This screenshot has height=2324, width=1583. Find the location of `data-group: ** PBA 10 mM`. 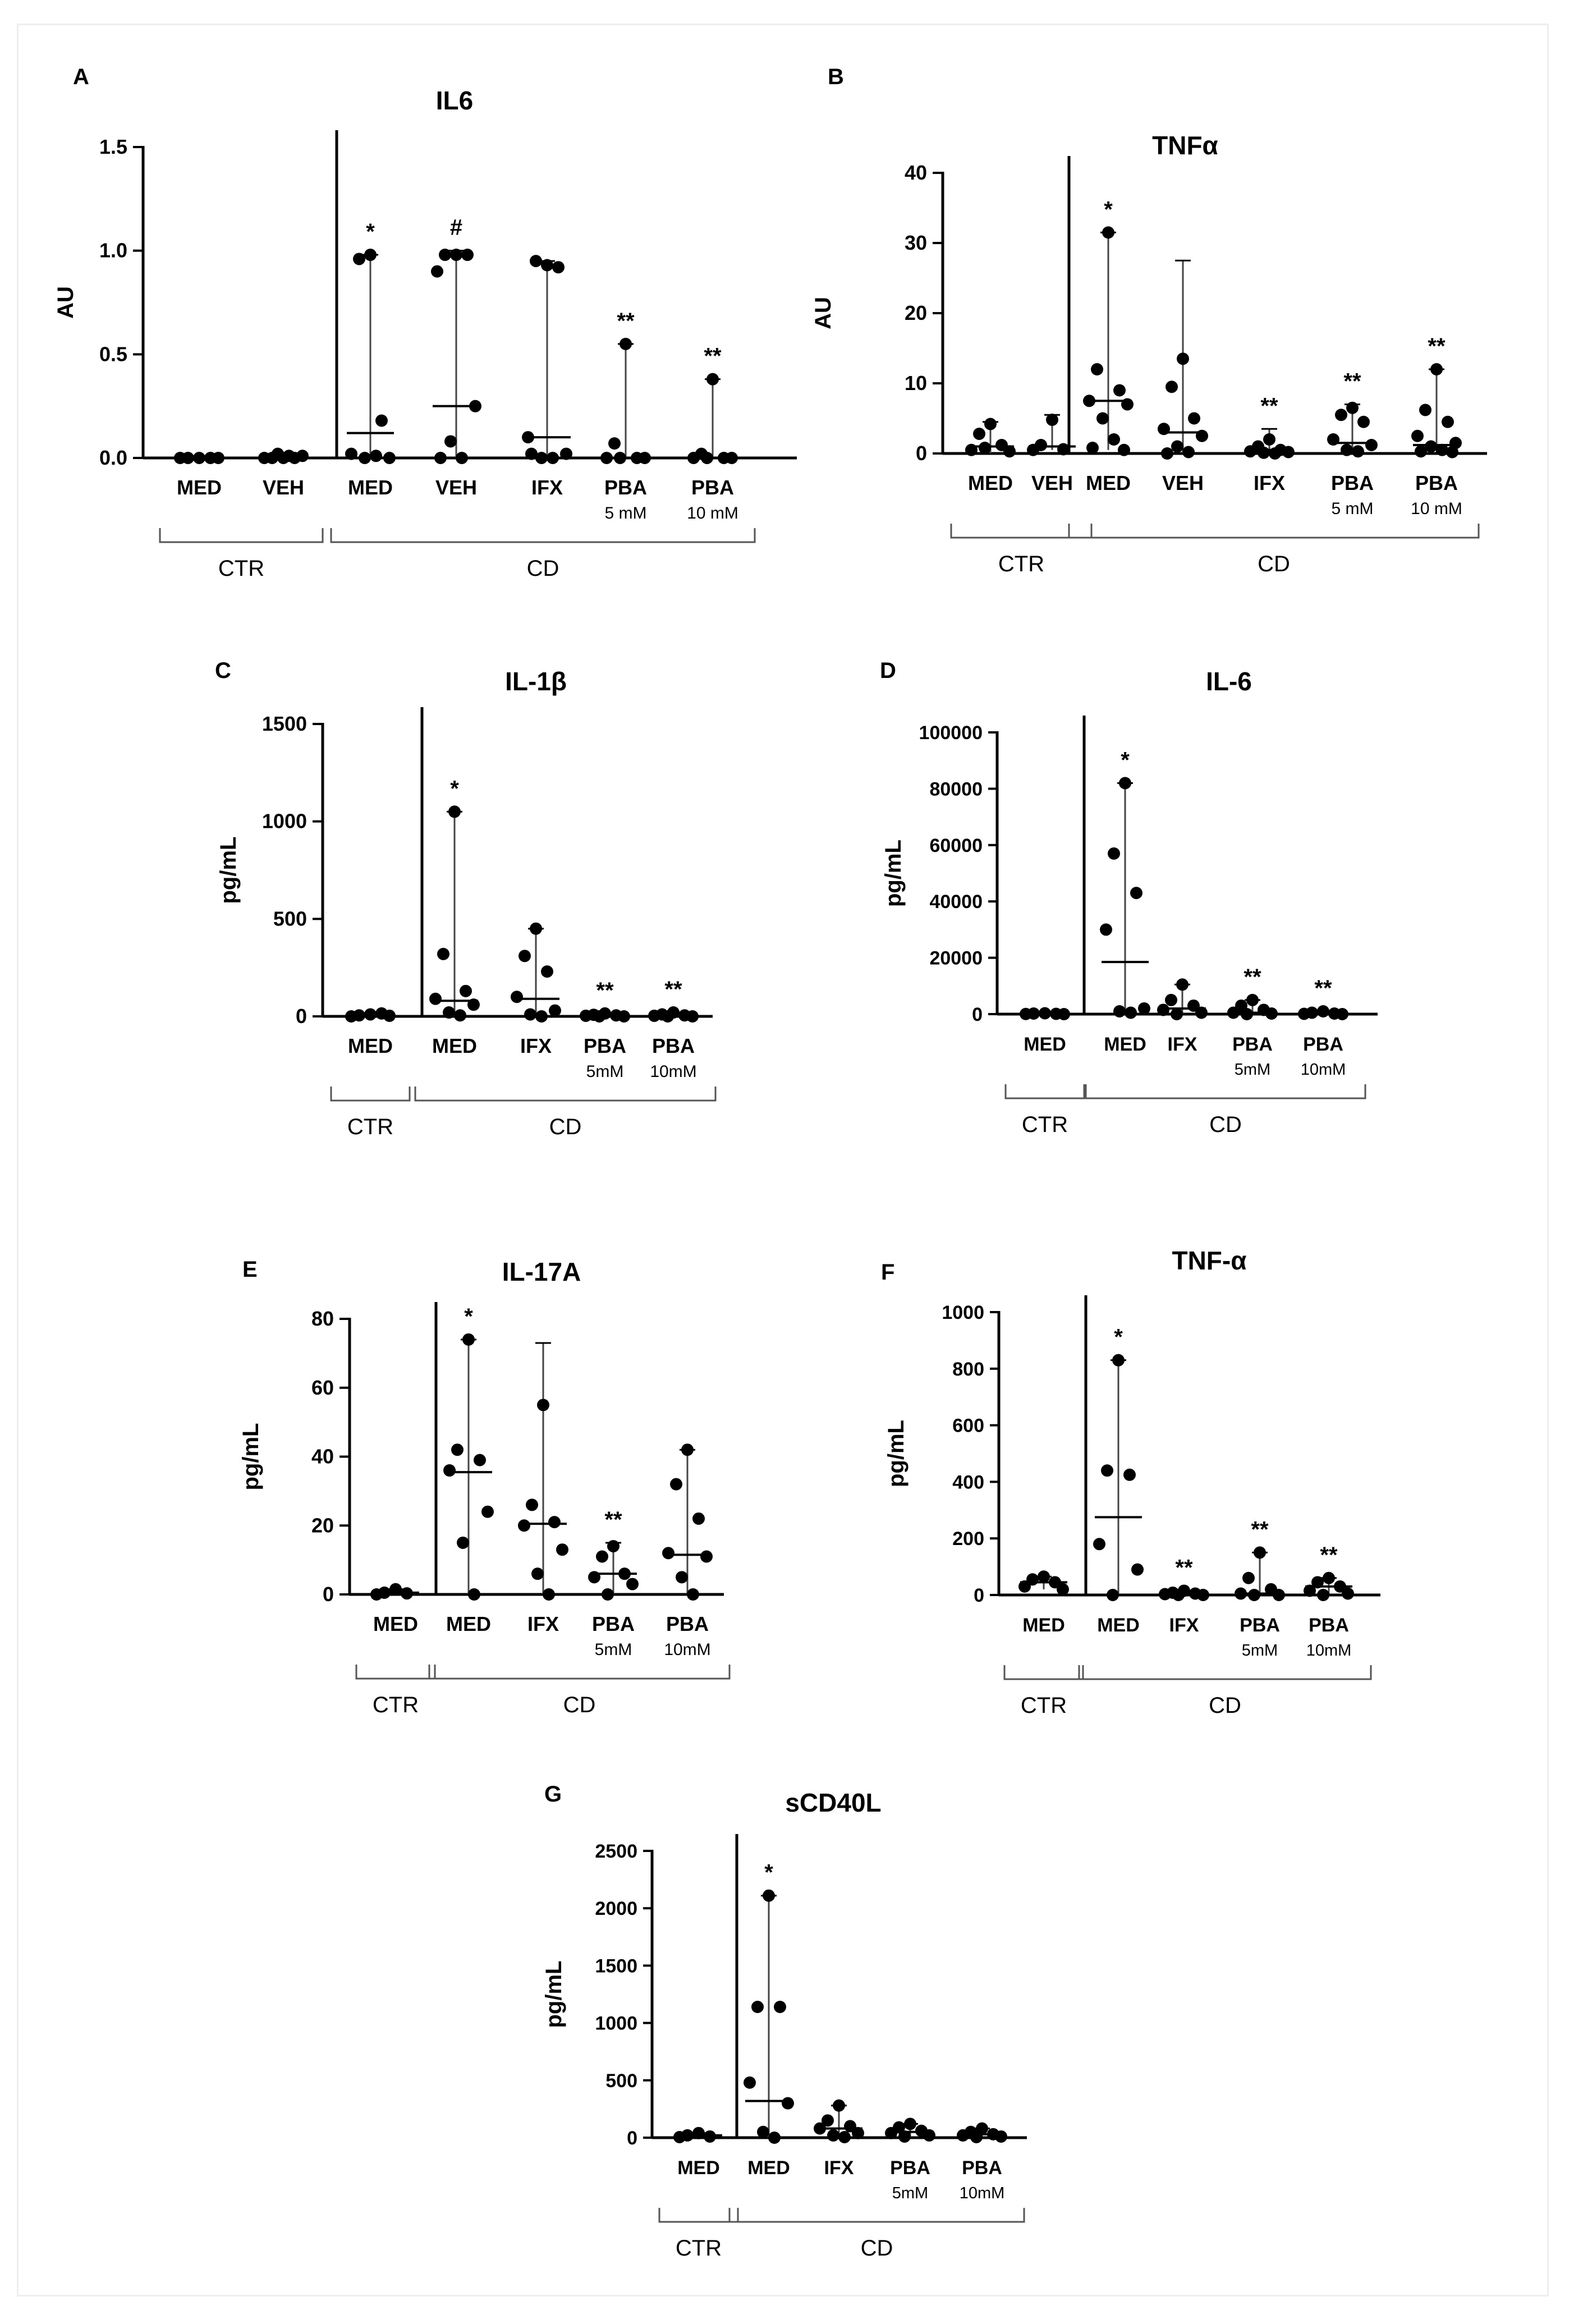

data-group: ** PBA 10 mM is located at coordinates (713, 433).